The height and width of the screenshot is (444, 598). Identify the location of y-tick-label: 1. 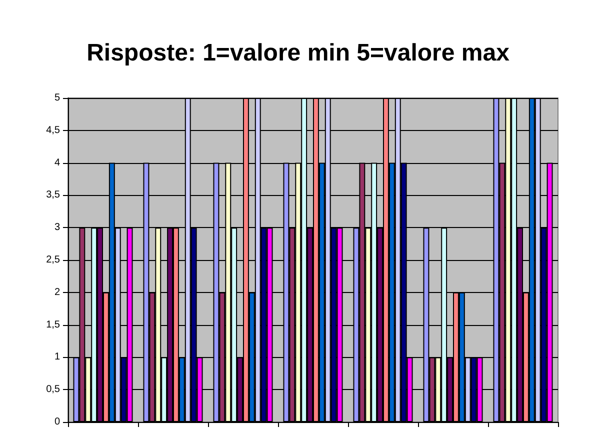
(57, 357).